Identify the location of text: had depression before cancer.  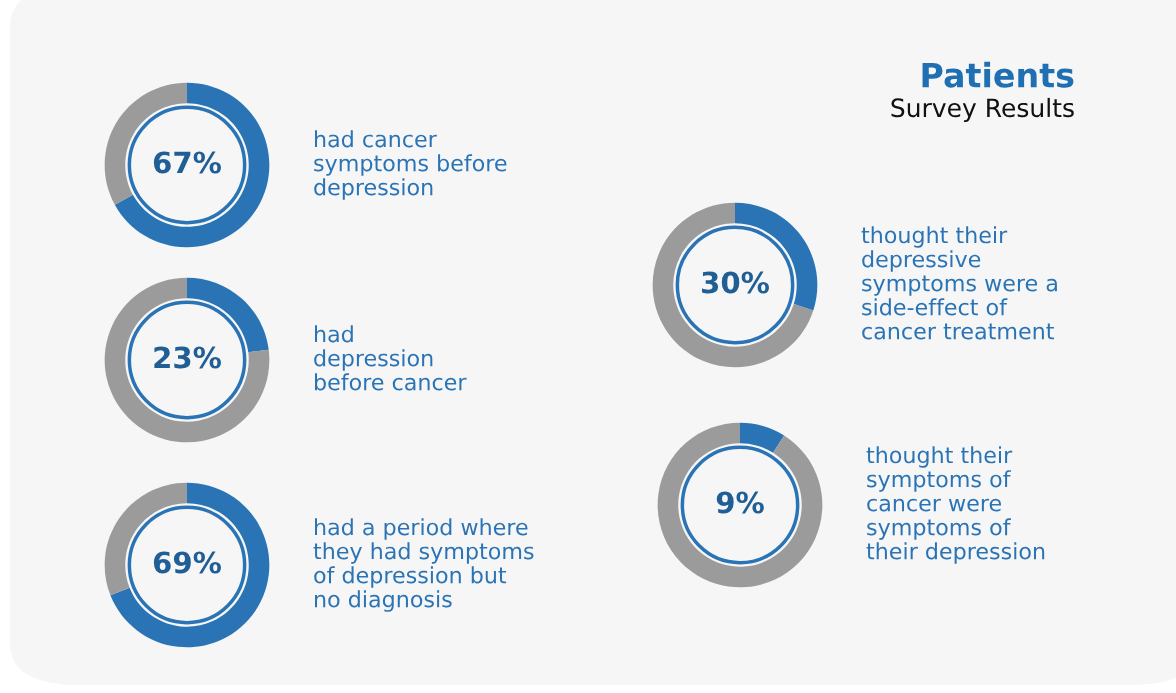
(390, 358).